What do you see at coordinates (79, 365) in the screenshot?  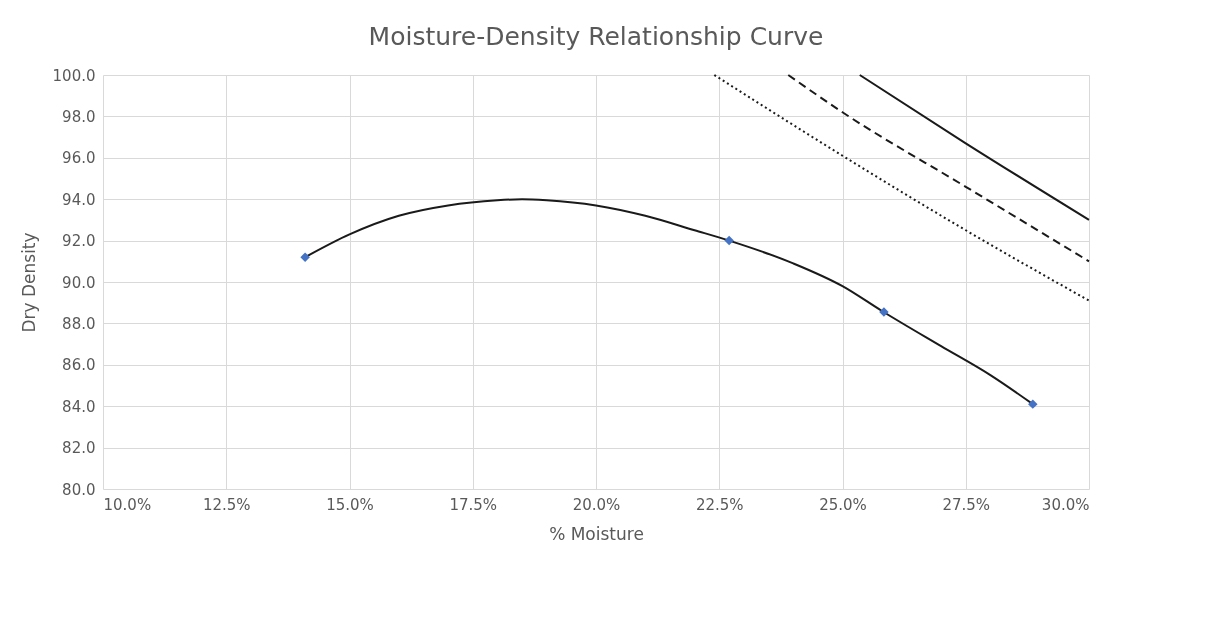 I see `y-tick-label: 86.0` at bounding box center [79, 365].